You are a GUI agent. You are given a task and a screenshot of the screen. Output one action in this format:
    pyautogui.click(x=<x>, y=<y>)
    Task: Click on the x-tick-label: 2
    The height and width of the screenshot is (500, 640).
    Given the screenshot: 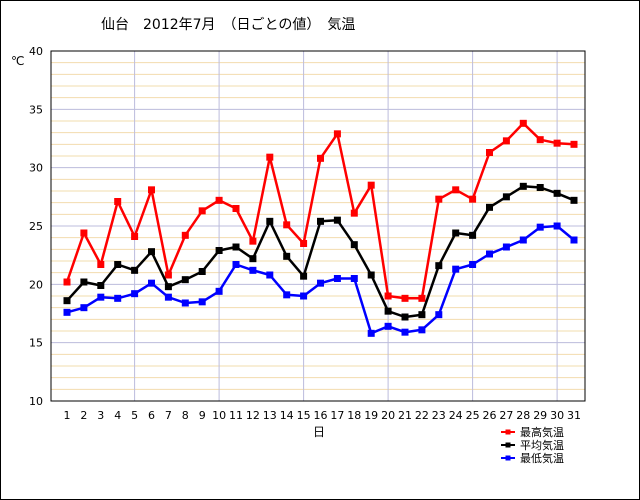 What is the action you would take?
    pyautogui.click(x=83, y=415)
    